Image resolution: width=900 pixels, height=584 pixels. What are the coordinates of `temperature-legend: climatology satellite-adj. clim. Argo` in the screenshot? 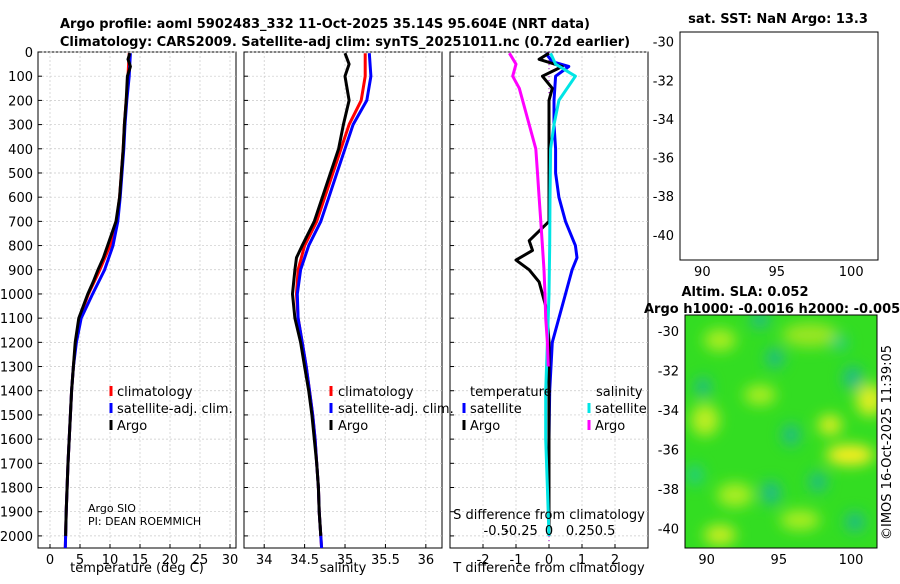 It's located at (171, 409).